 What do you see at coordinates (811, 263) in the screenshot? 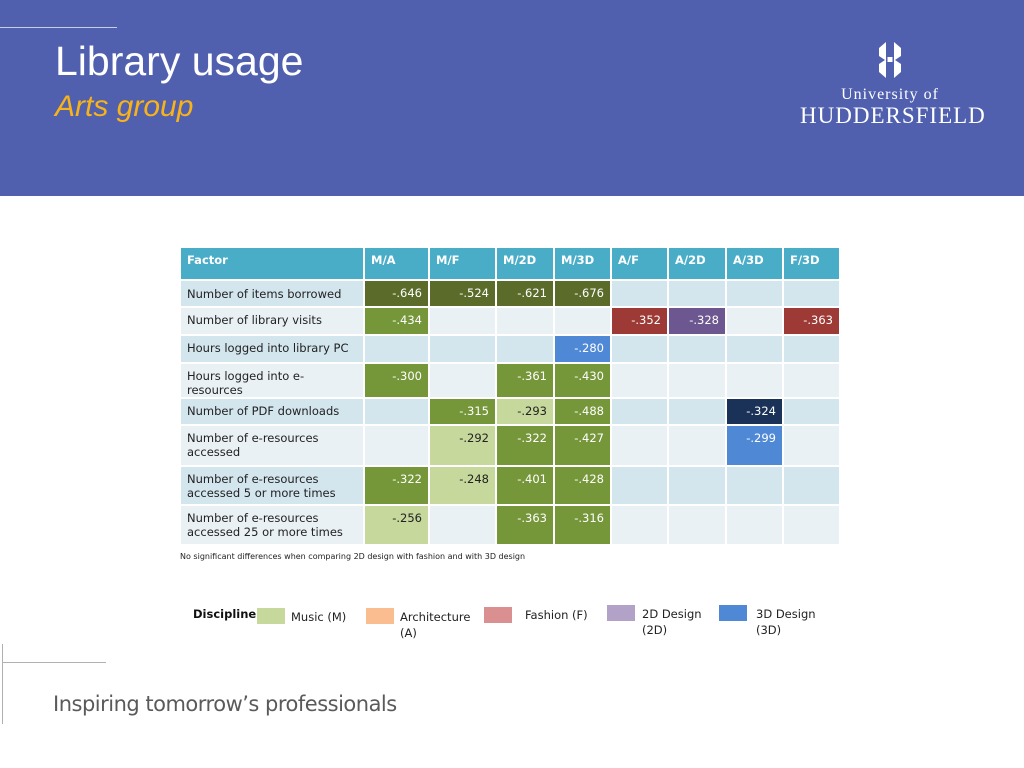
I see `column-header: F/3D` at bounding box center [811, 263].